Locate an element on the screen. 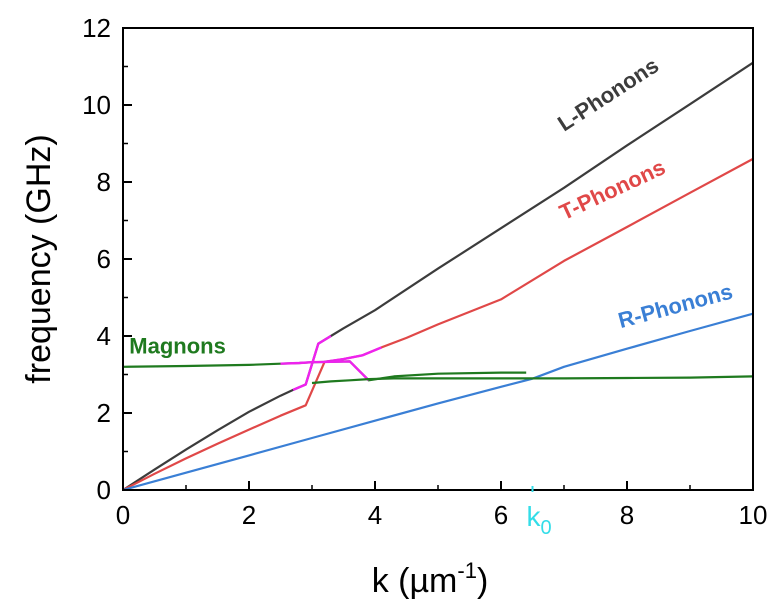  k0-label-subscript: 0 is located at coordinates (546, 528).